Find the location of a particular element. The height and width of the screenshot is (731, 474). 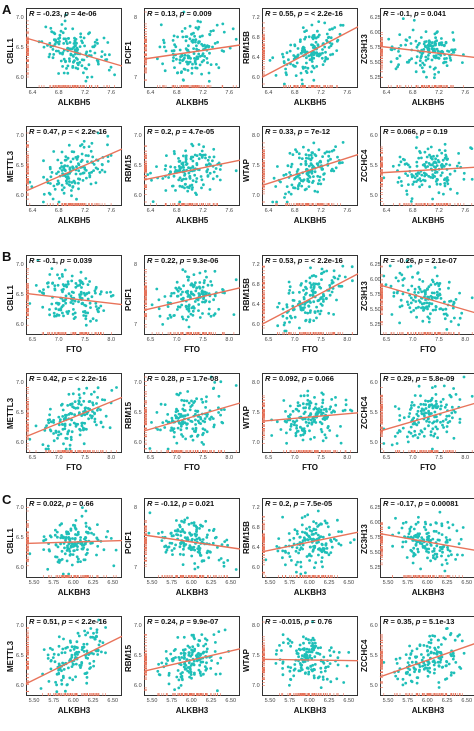

r-value: 0.55 is located at coordinates (286, 13).